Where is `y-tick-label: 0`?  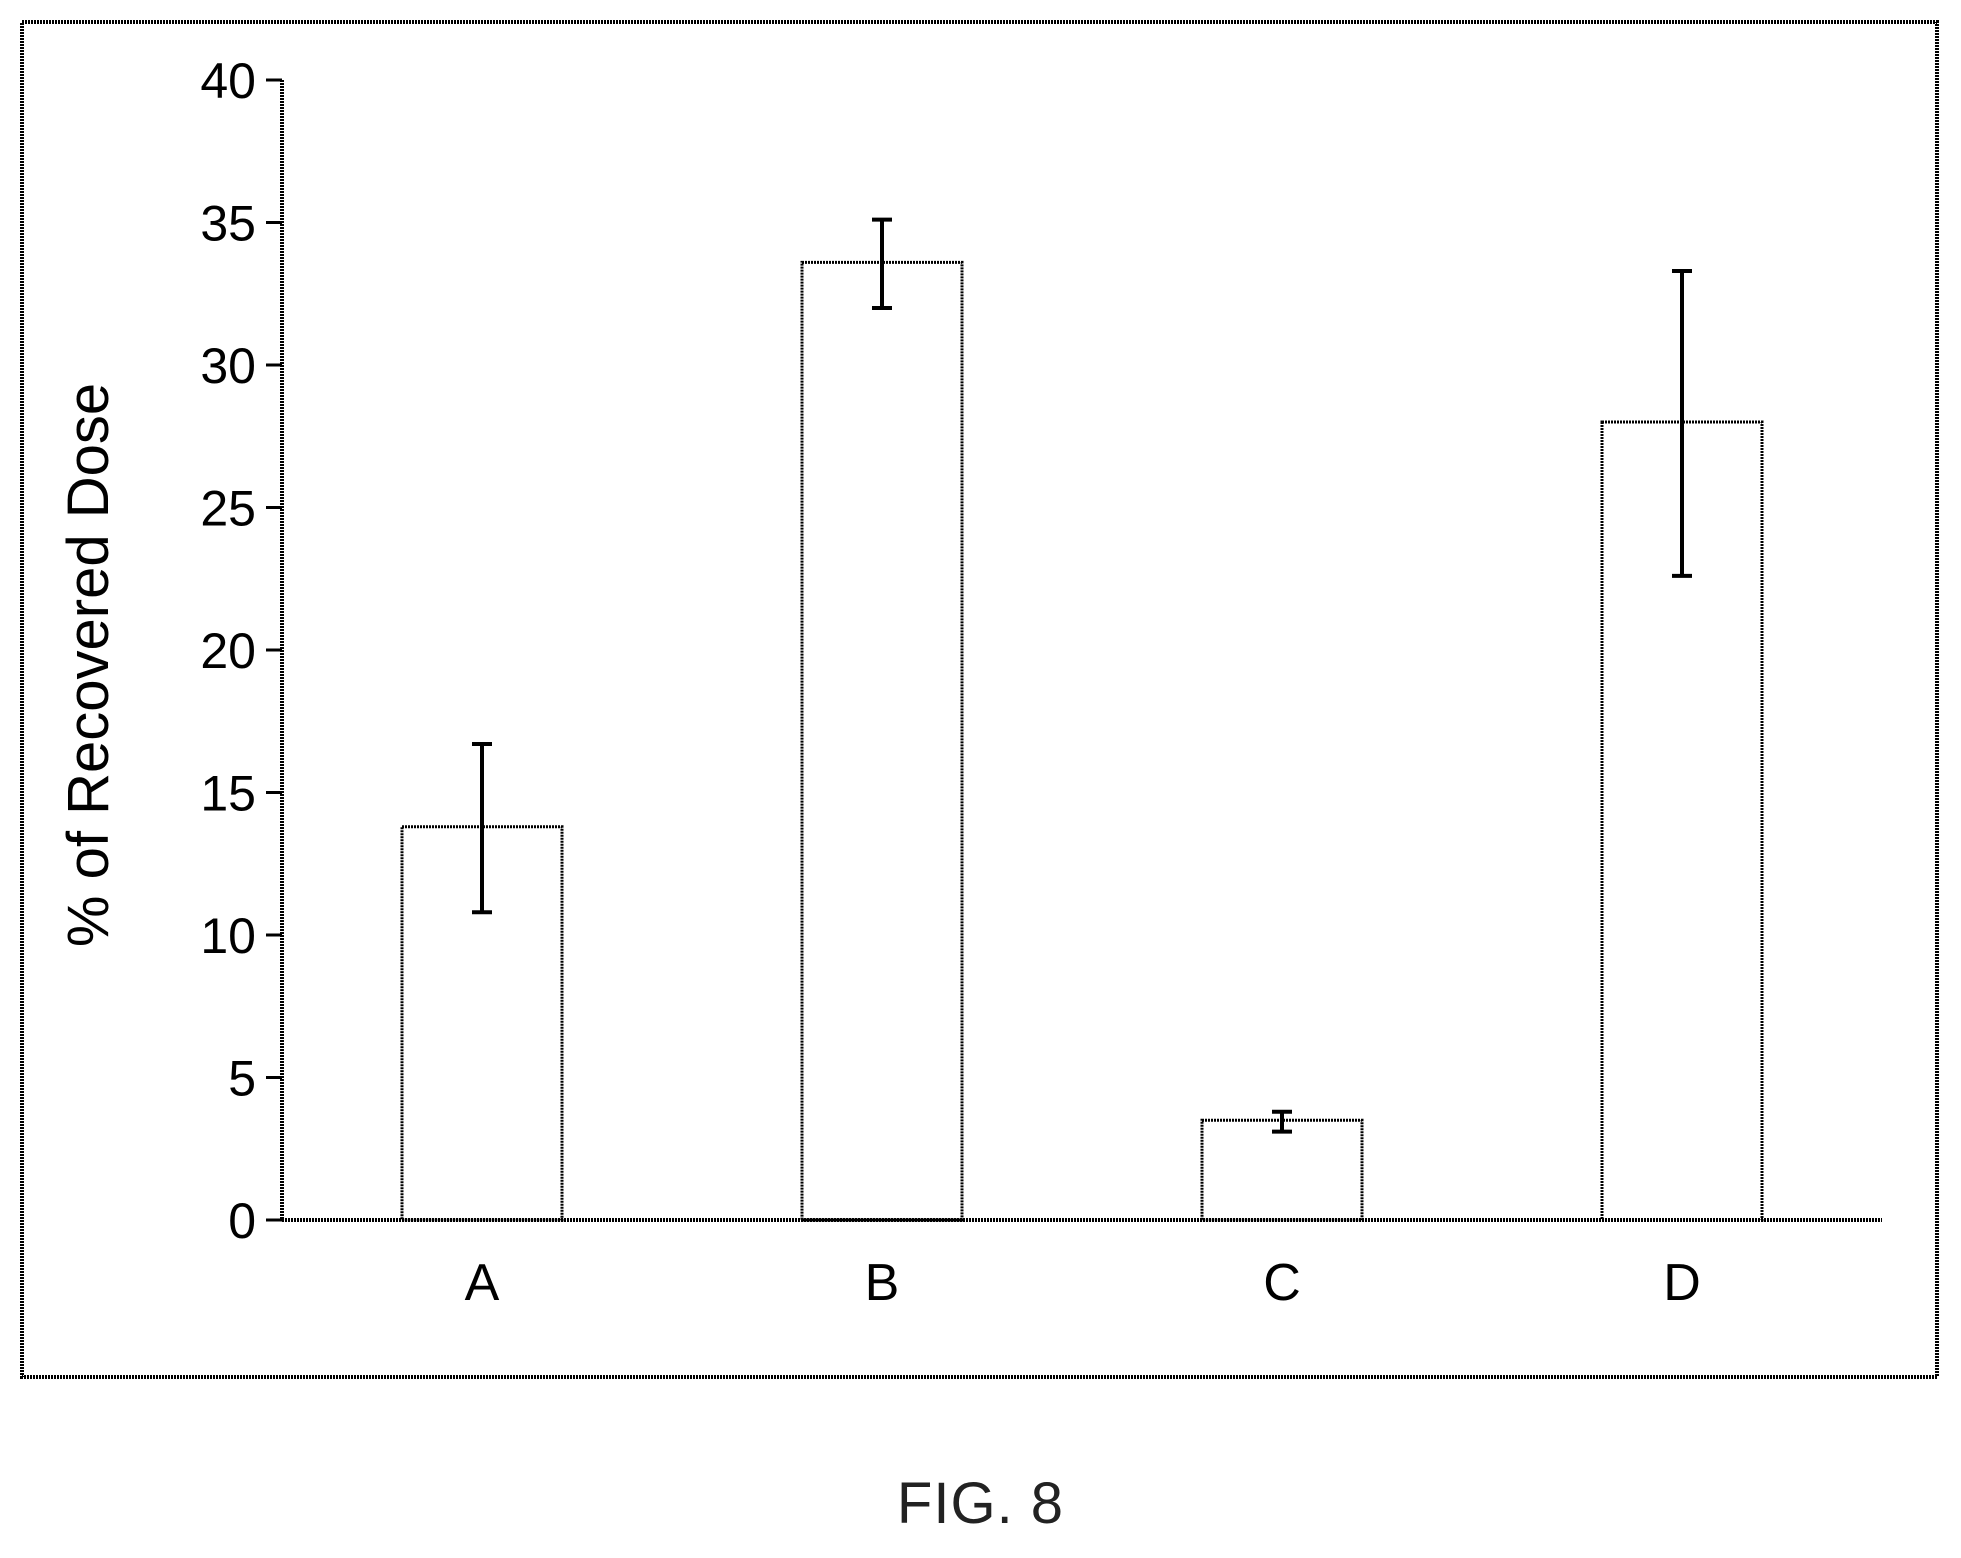
y-tick-label: 0 is located at coordinates (242, 1221).